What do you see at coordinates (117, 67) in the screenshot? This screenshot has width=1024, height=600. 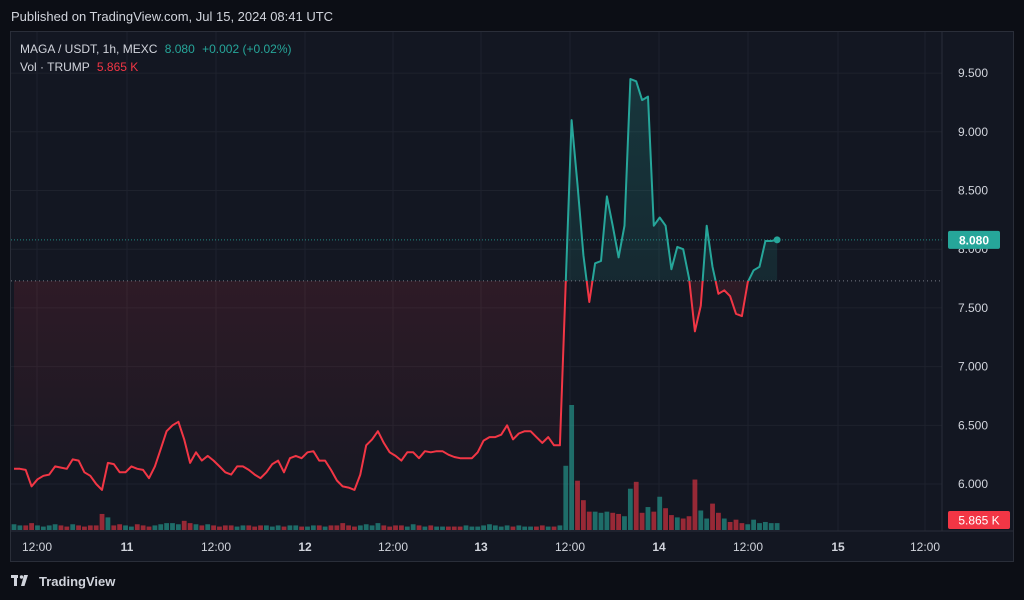 I see `volume-value: 5.865 K` at bounding box center [117, 67].